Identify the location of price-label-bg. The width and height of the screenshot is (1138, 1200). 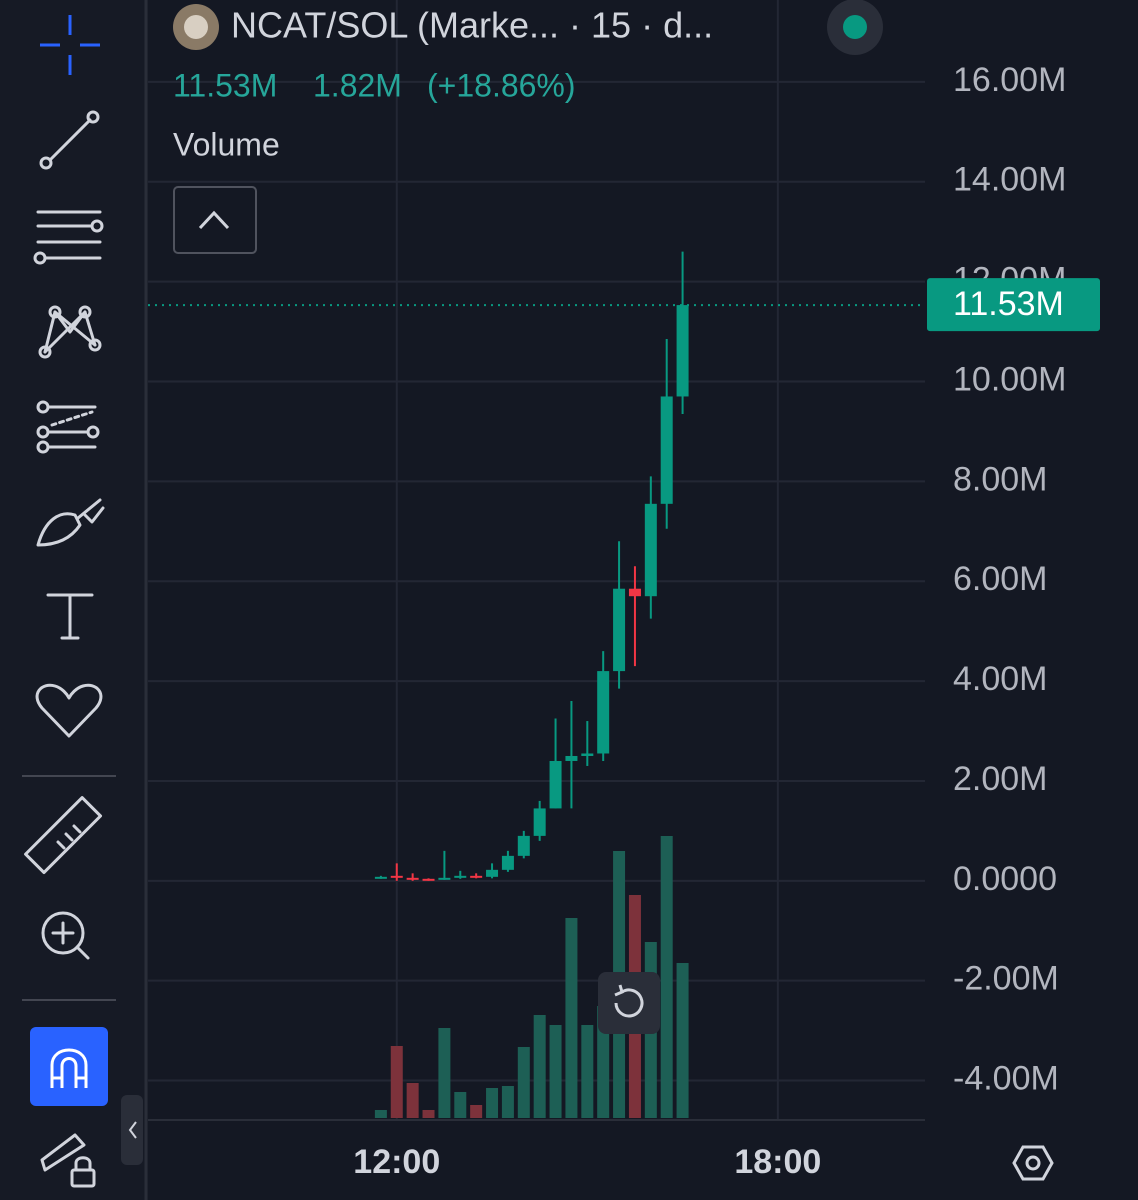
(1013, 305).